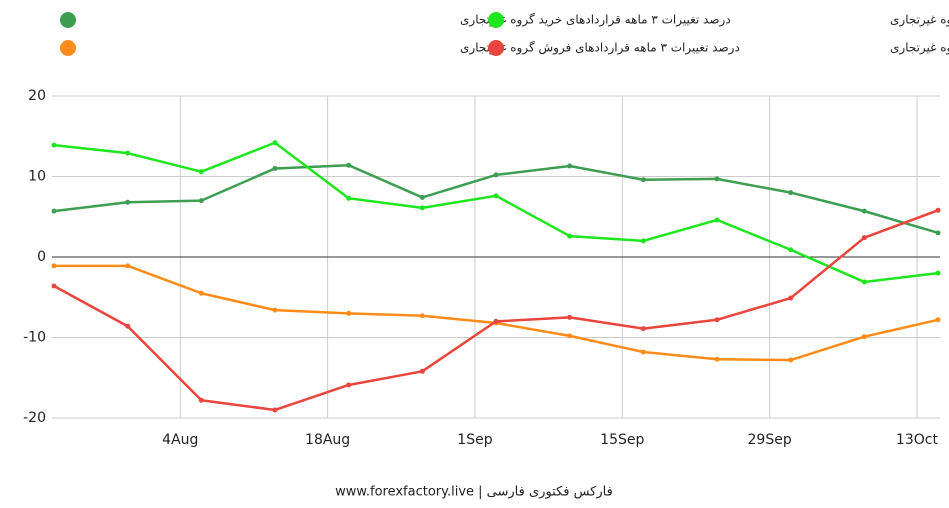 The width and height of the screenshot is (949, 508). What do you see at coordinates (37, 96) in the screenshot?
I see `y-tick-label: 20` at bounding box center [37, 96].